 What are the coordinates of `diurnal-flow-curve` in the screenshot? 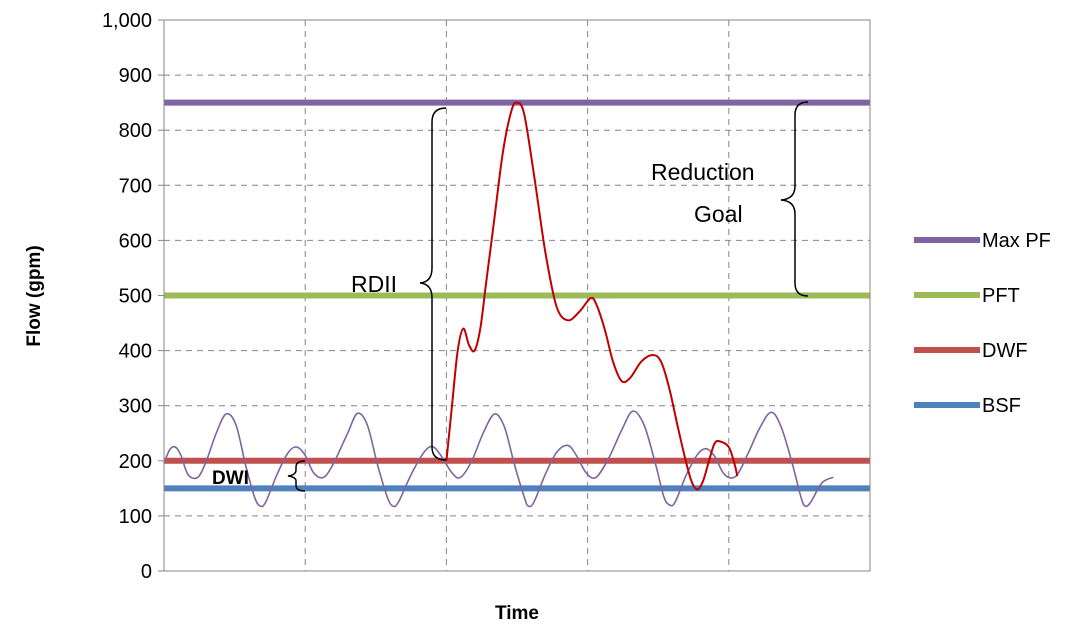 It's located at (498, 459).